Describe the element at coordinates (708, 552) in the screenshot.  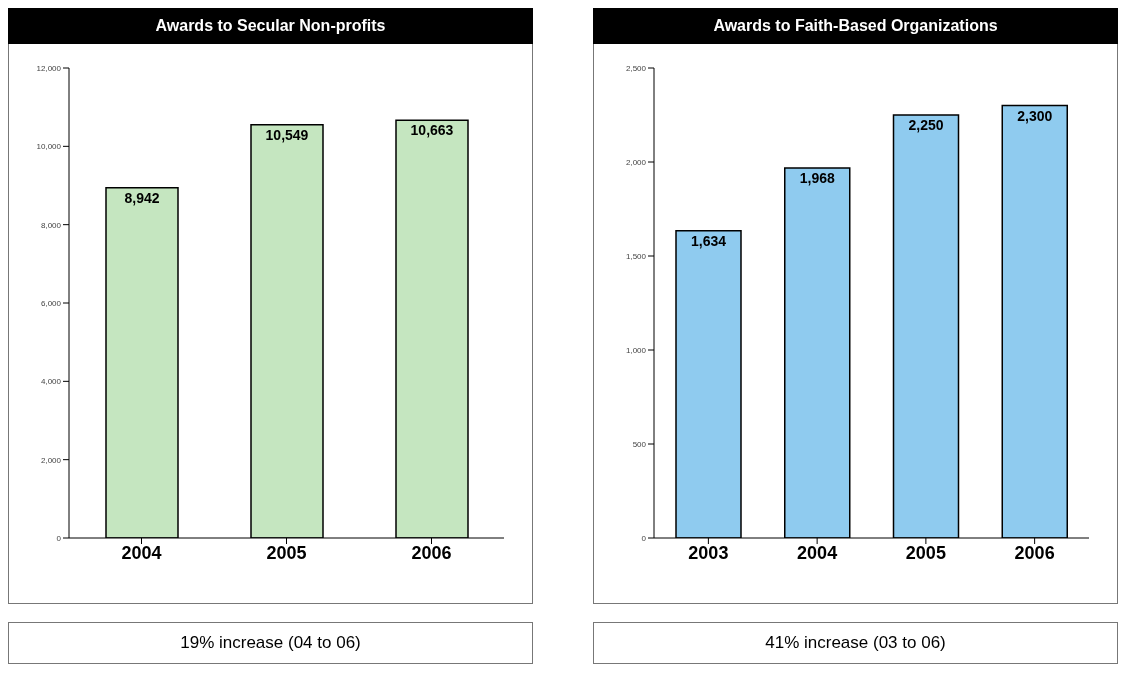
I see `x-tick-label: 2003` at that location.